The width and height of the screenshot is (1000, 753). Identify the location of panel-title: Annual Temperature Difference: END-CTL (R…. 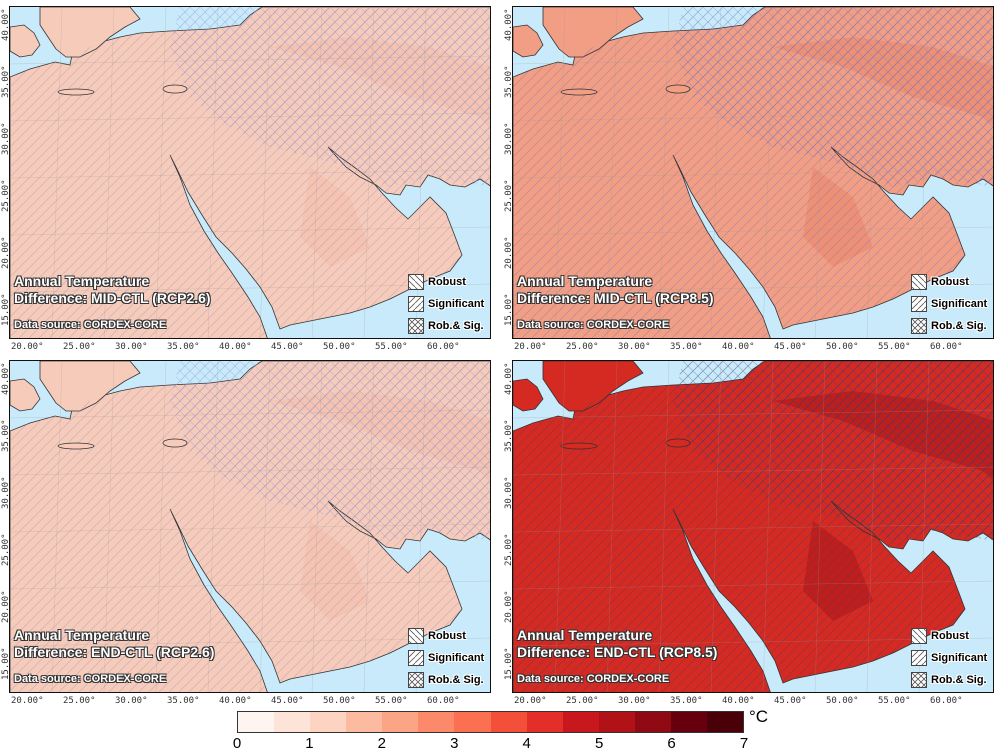
(114, 644).